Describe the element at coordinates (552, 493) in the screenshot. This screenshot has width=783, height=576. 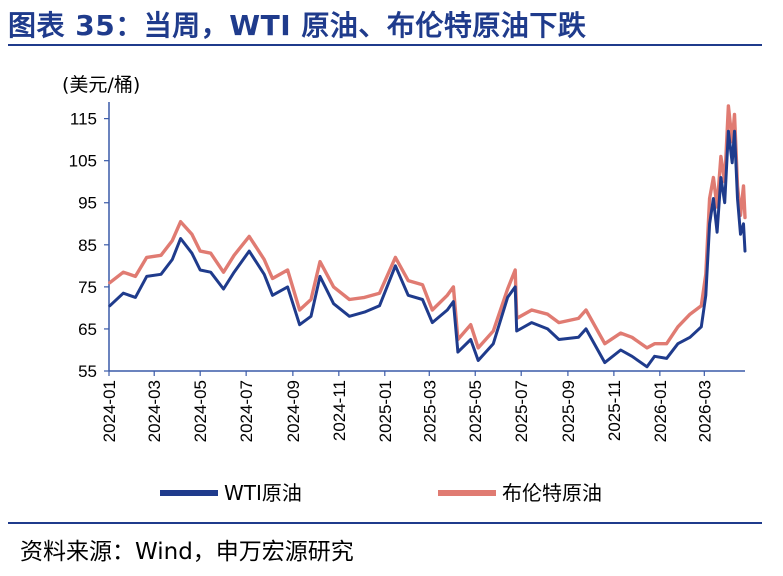
I see `legend-item-brent-label: 布伦特原油` at that location.